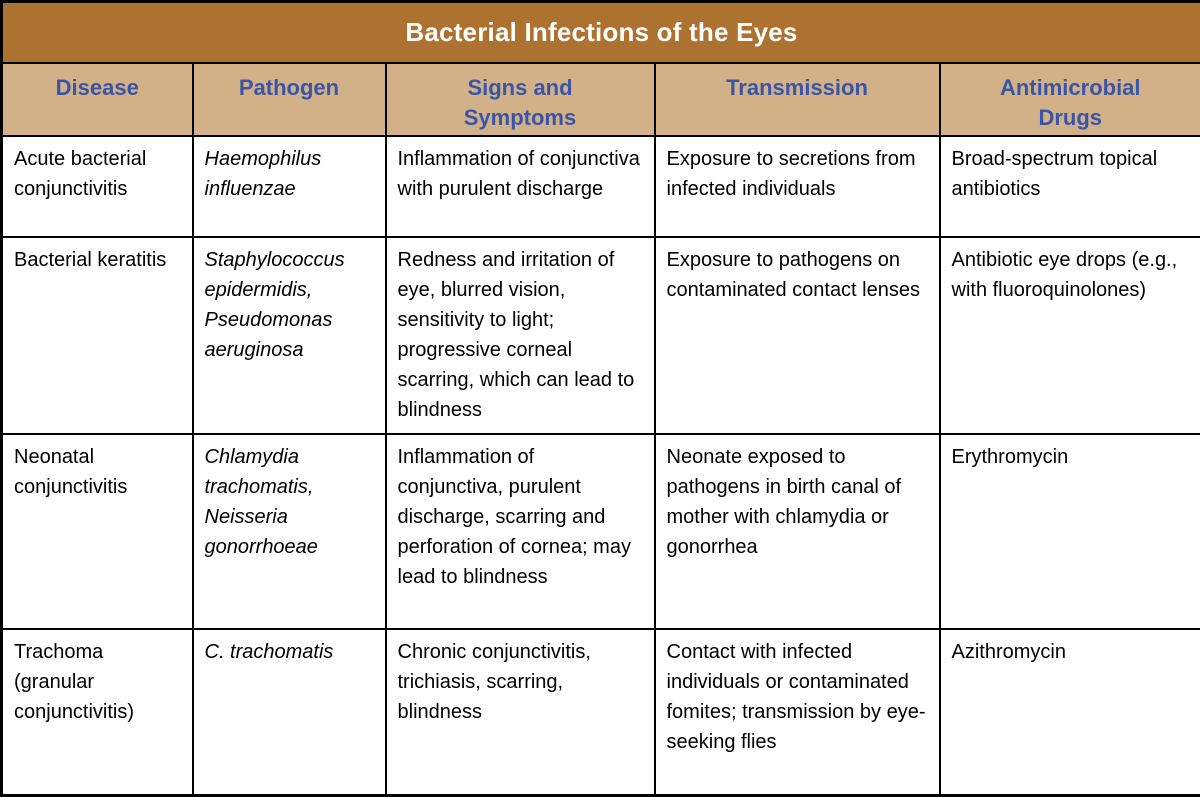  What do you see at coordinates (520, 99) in the screenshot?
I see `column-header-signs-and-symptoms: Signs and Symptoms` at bounding box center [520, 99].